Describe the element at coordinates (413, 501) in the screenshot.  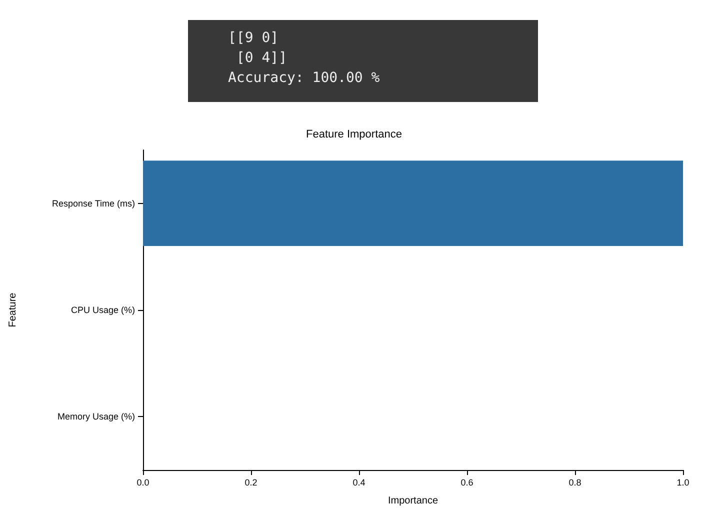
I see `x-axis-title: Importance` at that location.